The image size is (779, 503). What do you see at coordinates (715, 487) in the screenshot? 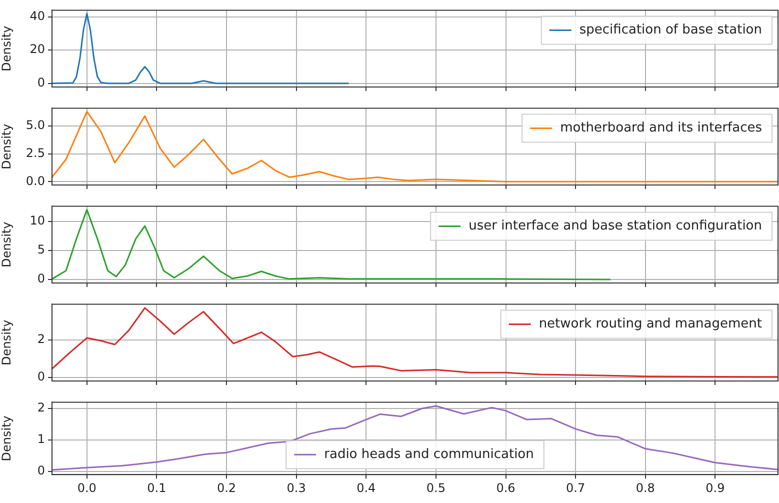
I see `x-tick-label: 0.9` at bounding box center [715, 487].